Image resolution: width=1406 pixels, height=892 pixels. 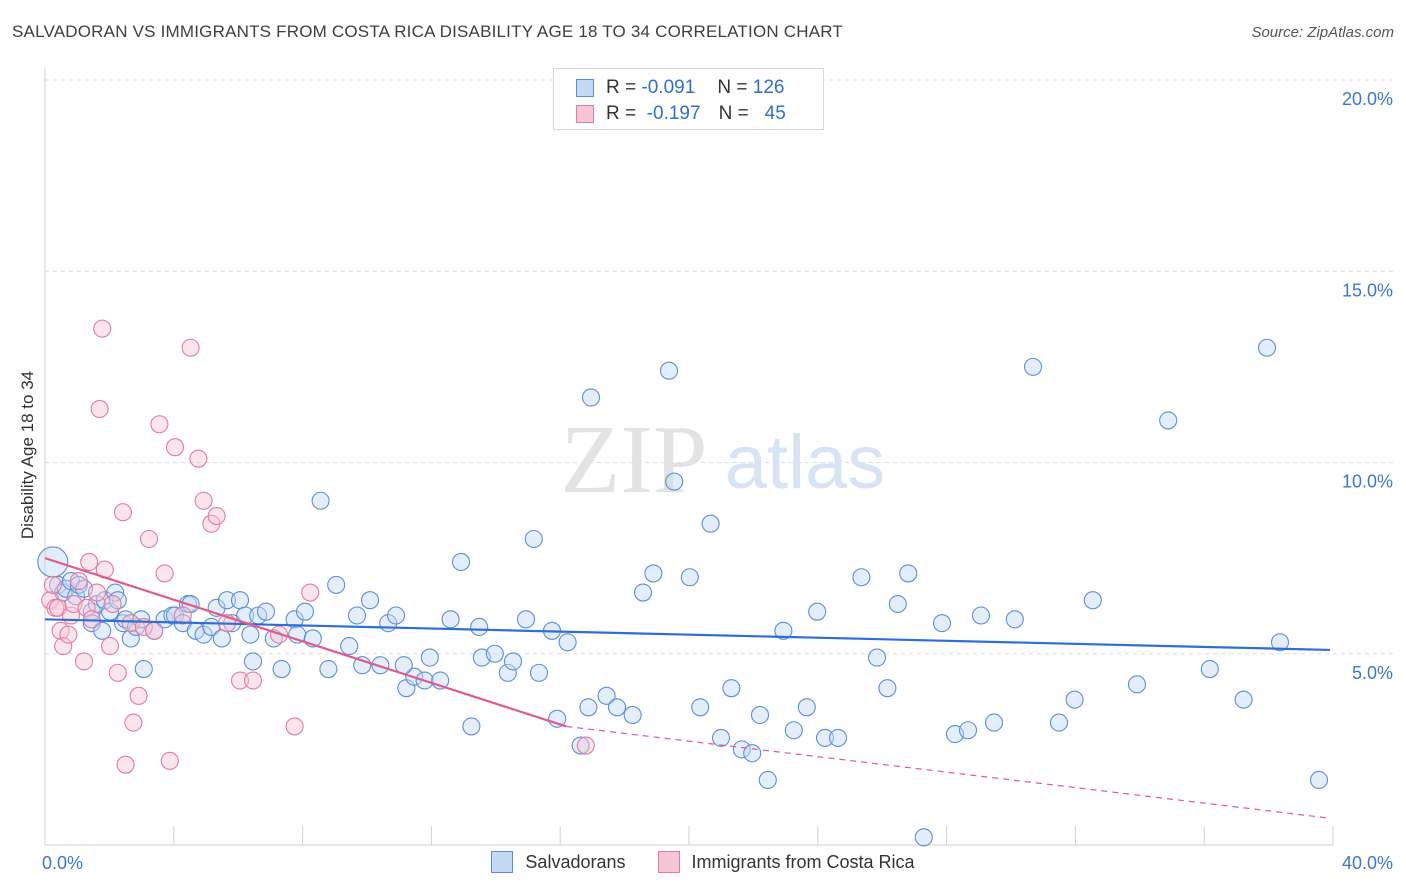 What do you see at coordinates (27, 455) in the screenshot?
I see `y-axis-label: Disability Age 18 to 34` at bounding box center [27, 455].